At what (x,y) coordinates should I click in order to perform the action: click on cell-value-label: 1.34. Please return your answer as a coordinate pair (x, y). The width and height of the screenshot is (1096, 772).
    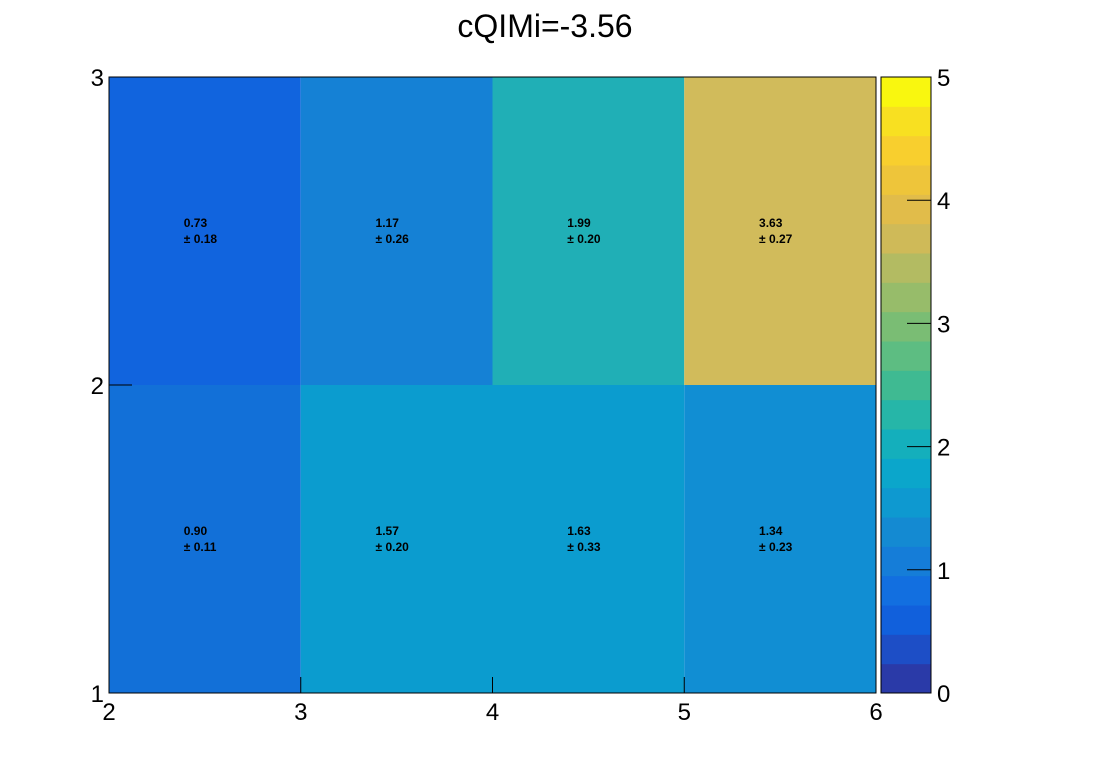
    Looking at the image, I should click on (771, 531).